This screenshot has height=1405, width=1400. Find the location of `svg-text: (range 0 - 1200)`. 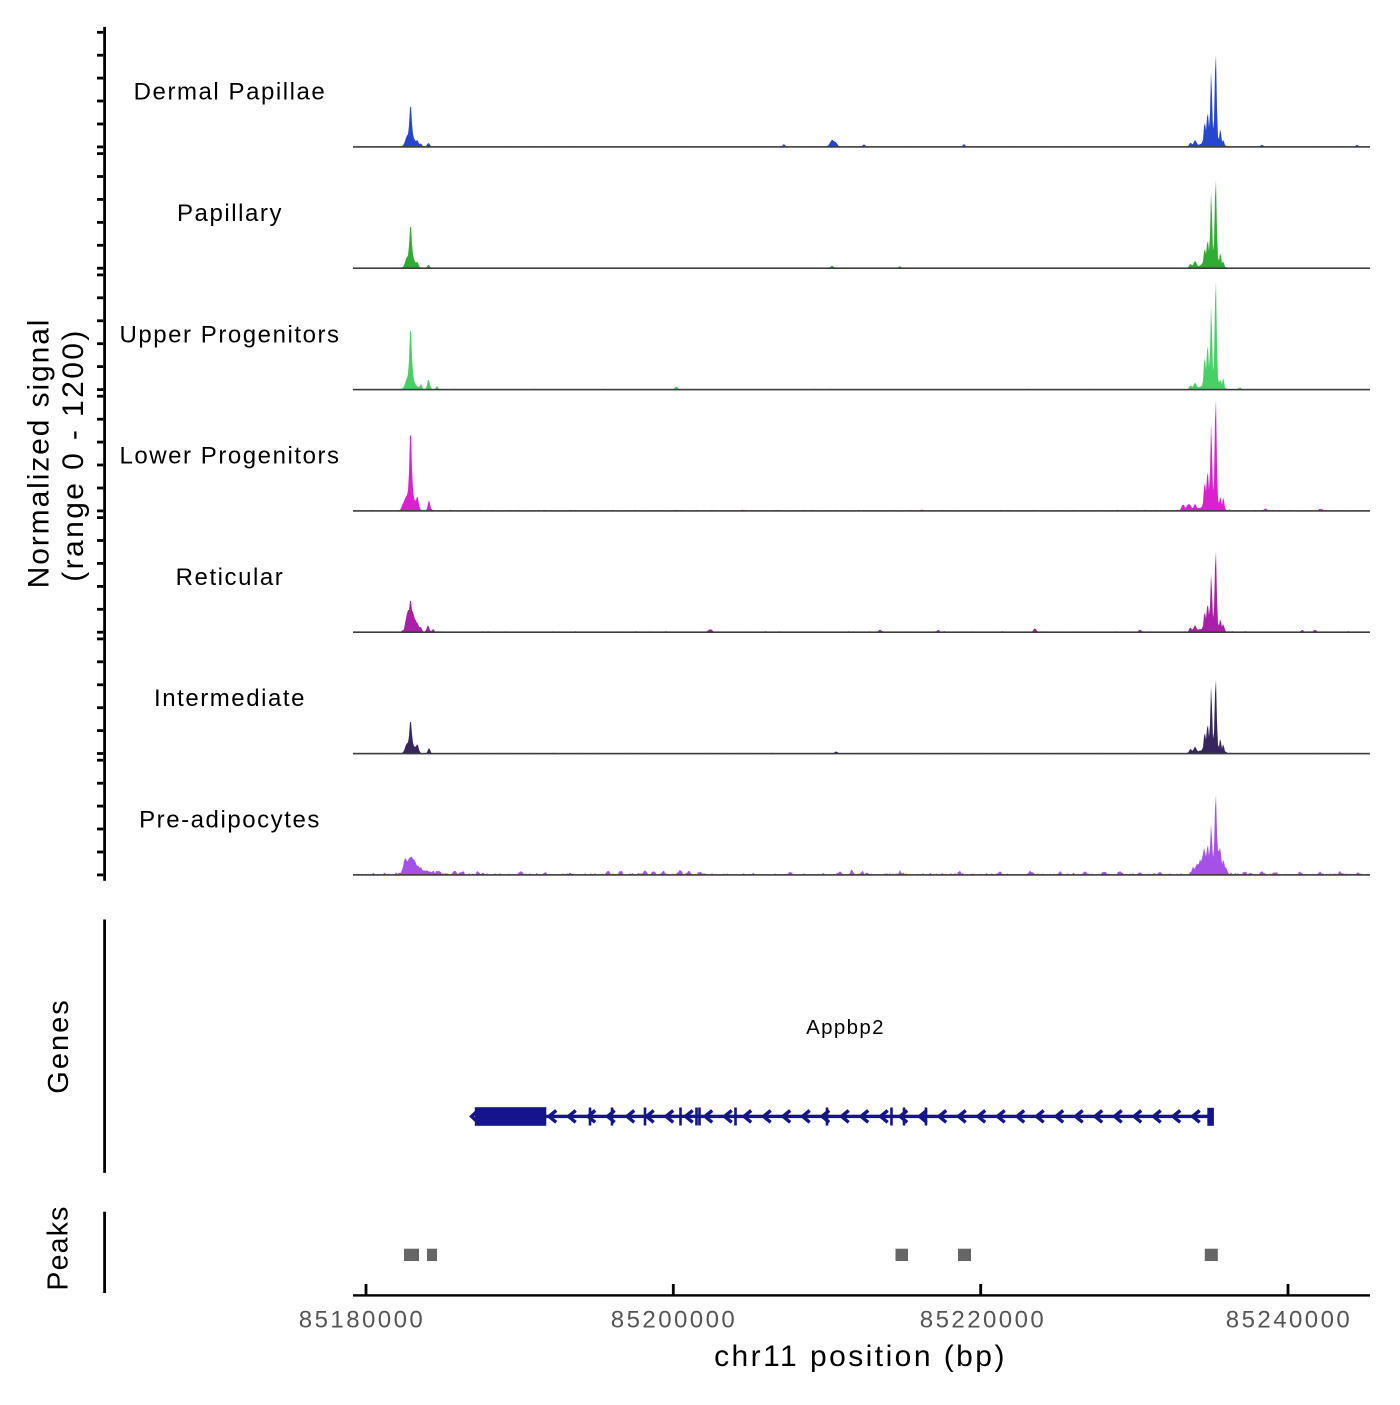

svg-text: (range 0 - 1200) is located at coordinates (73, 455).